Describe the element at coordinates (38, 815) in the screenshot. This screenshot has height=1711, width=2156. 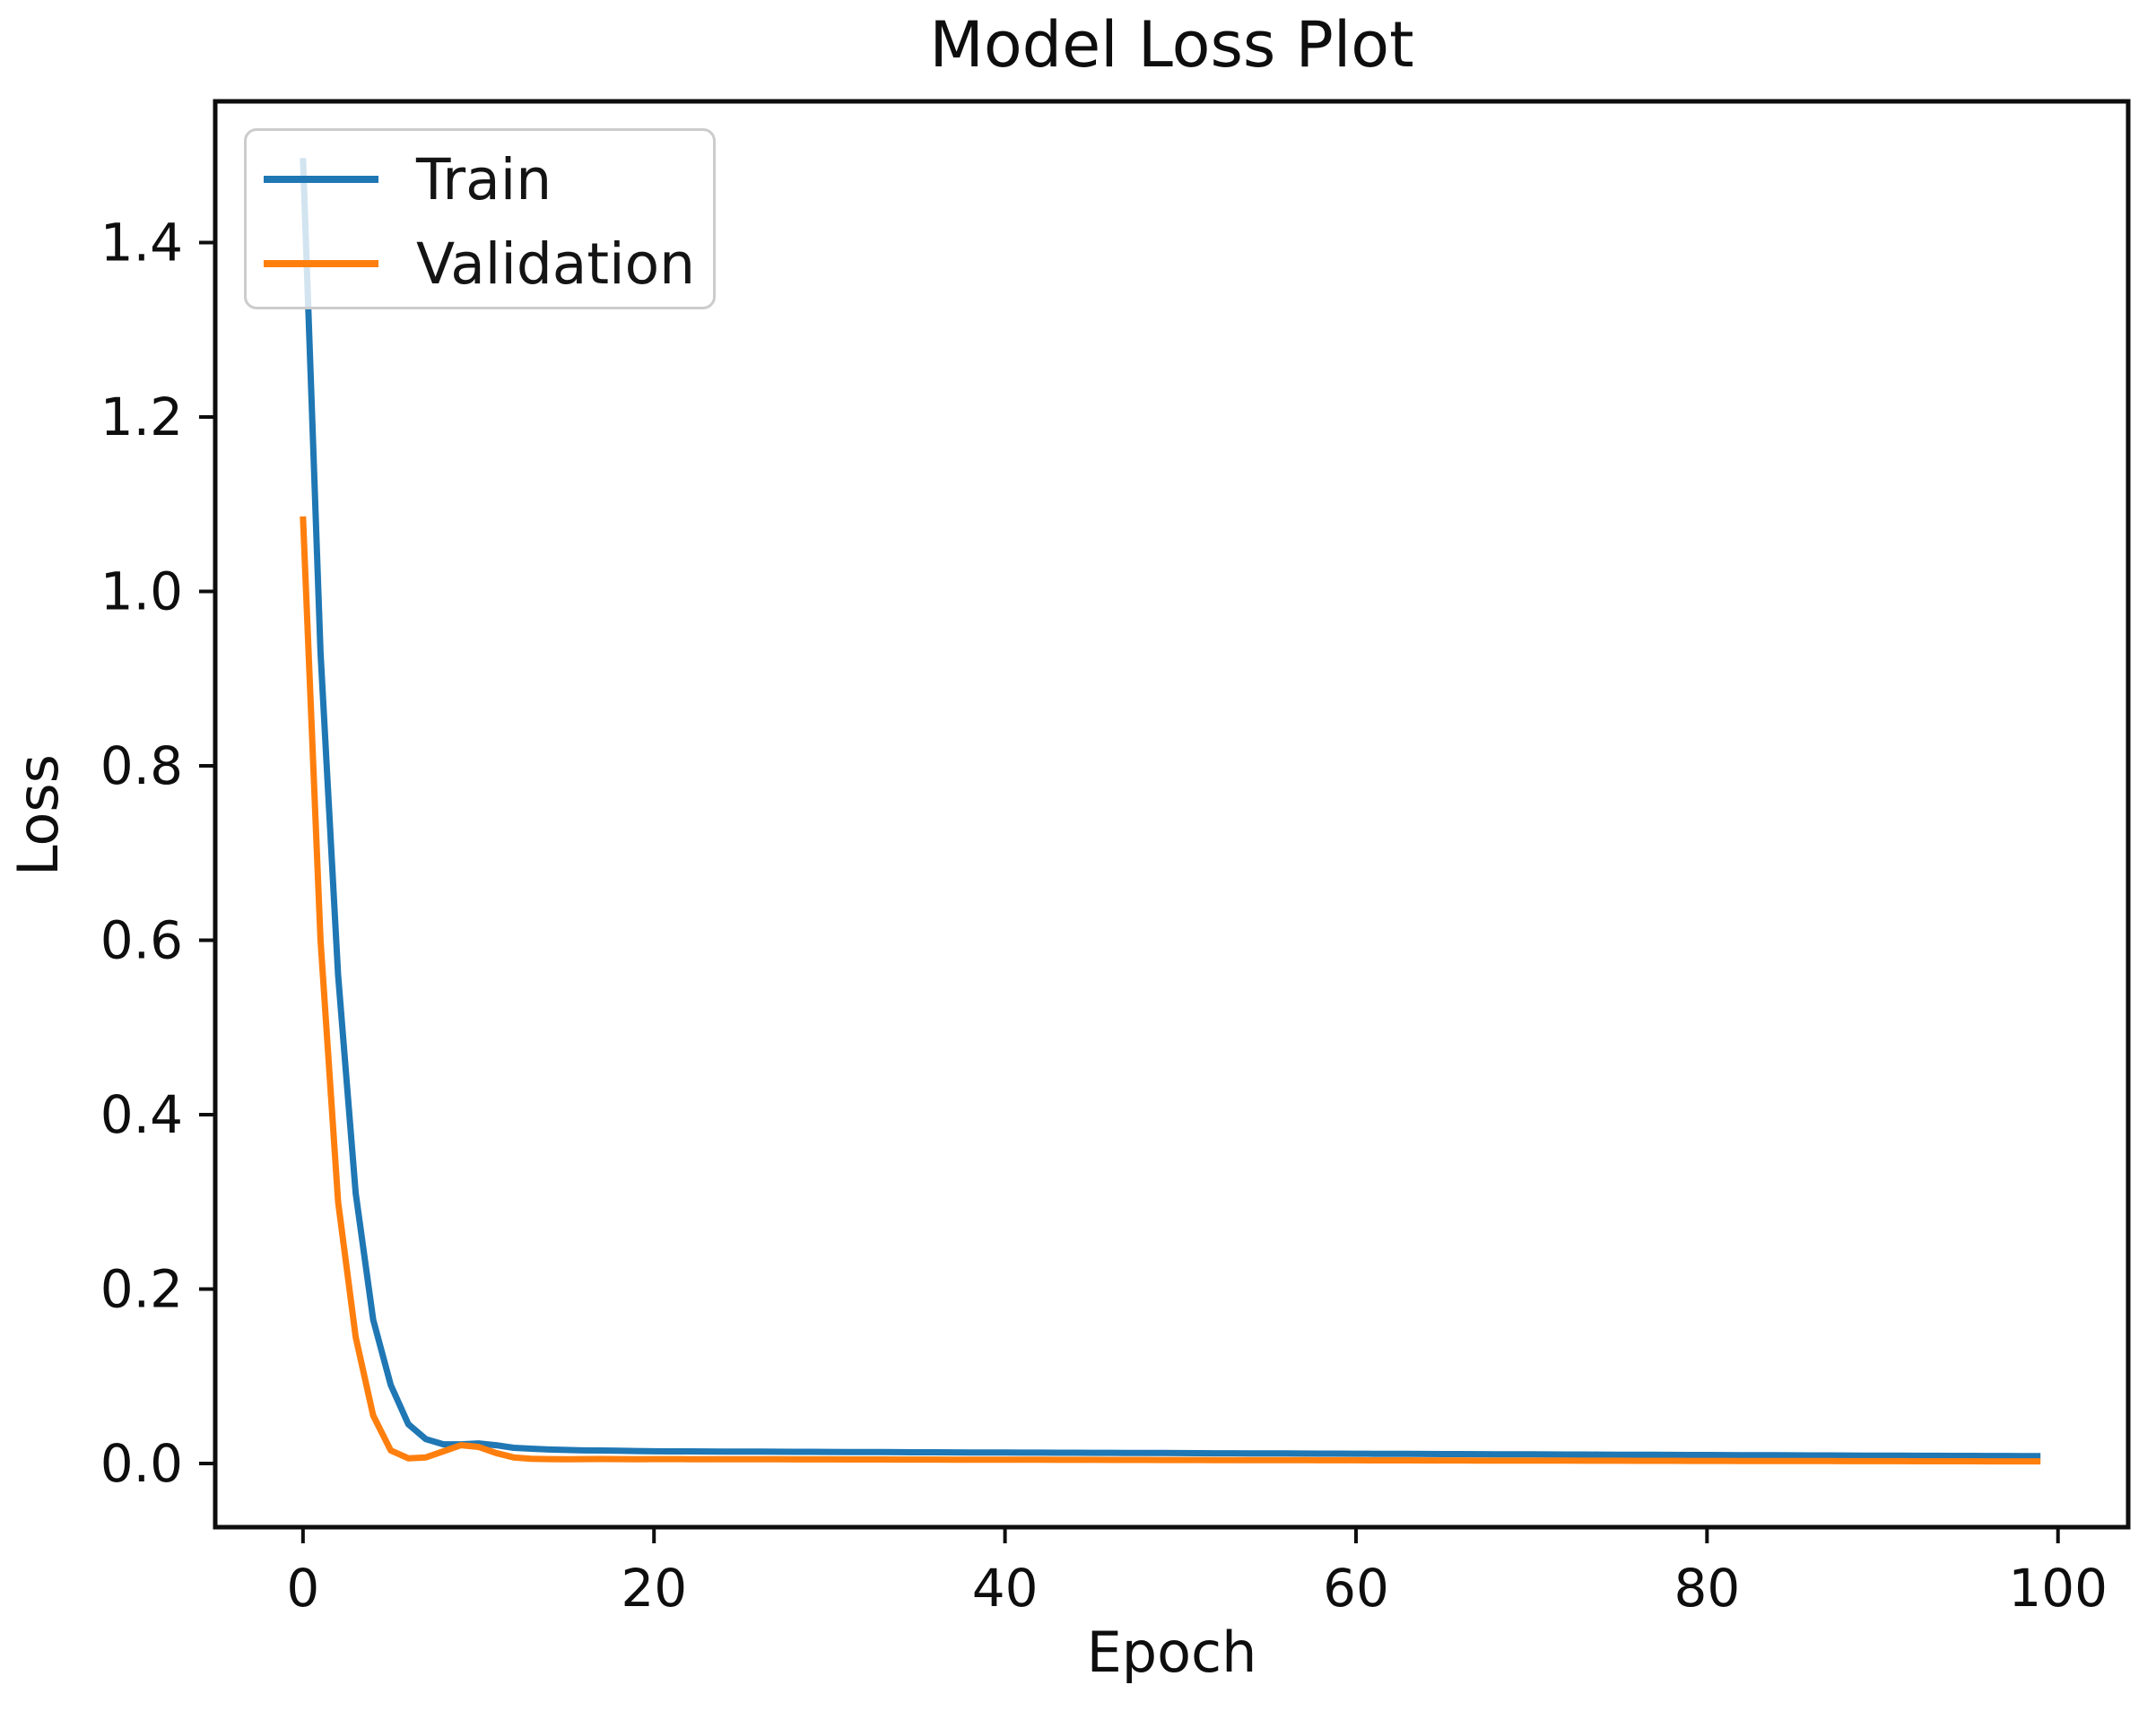
I see `y-axis-label: Loss` at that location.